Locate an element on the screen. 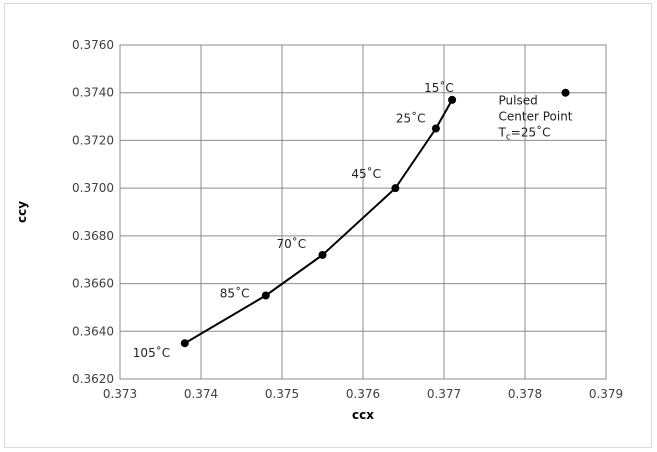  y-tick-label: 0.3720 is located at coordinates (93, 140).